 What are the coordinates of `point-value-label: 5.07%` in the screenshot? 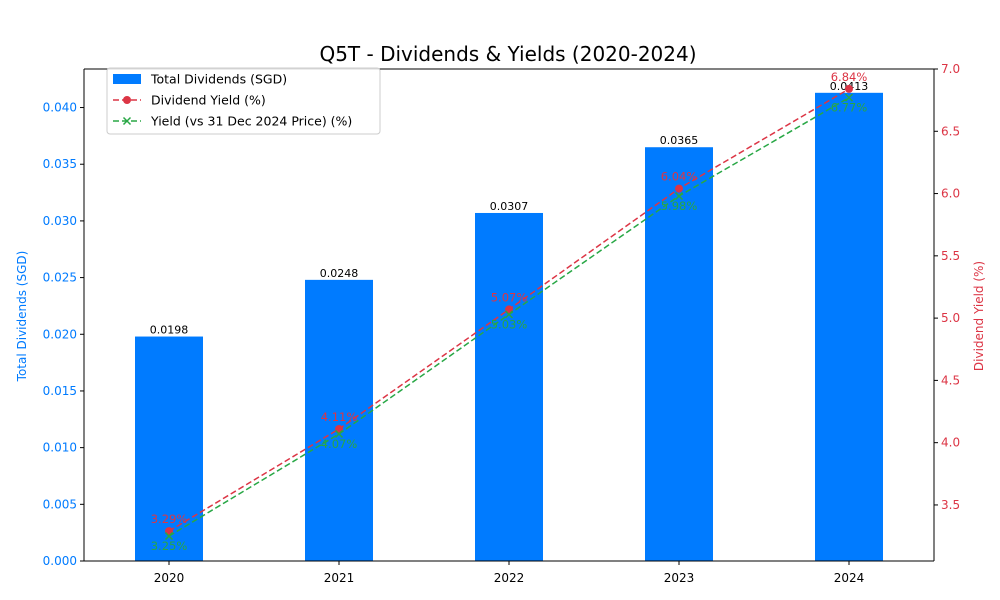 It's located at (509, 297).